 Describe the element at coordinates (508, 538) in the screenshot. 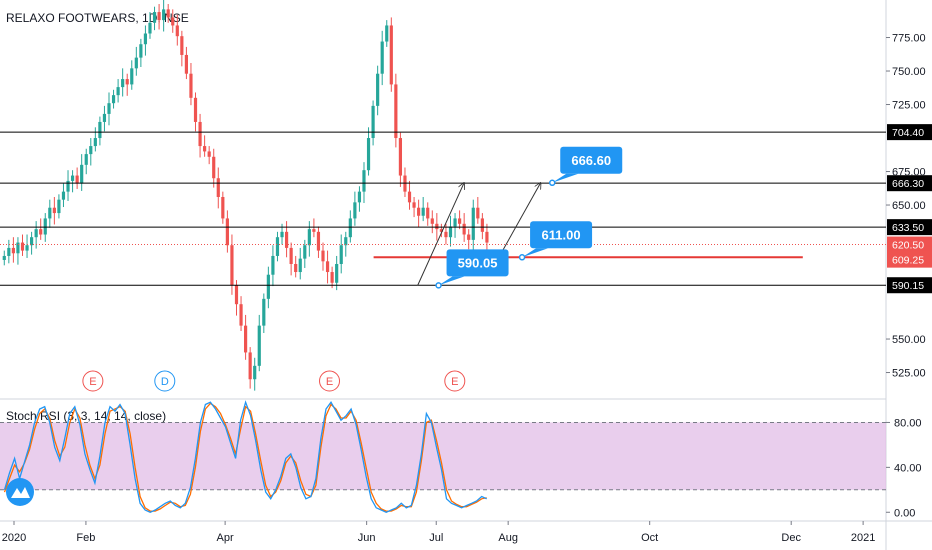

I see `time-tick-label: Aug` at that location.